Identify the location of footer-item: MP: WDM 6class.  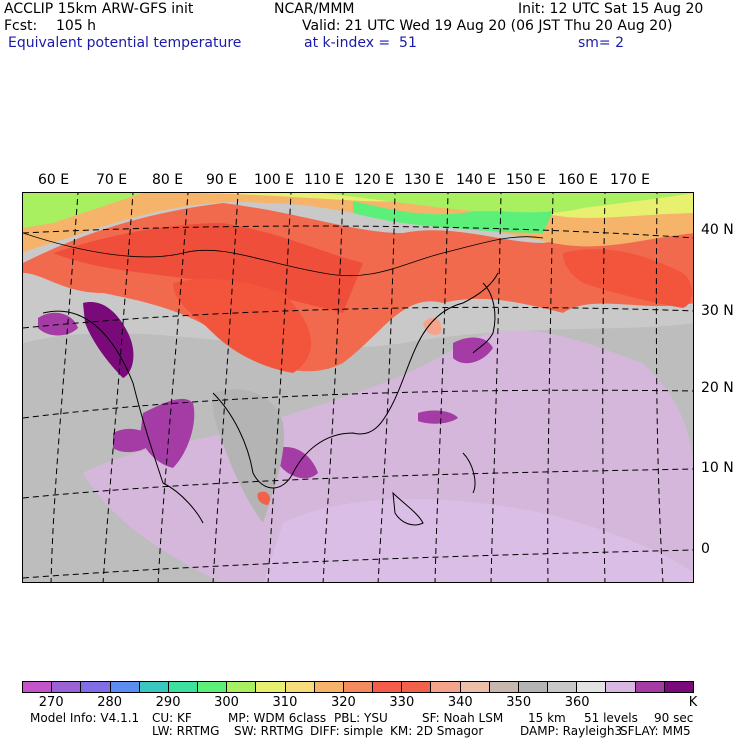
(277, 718).